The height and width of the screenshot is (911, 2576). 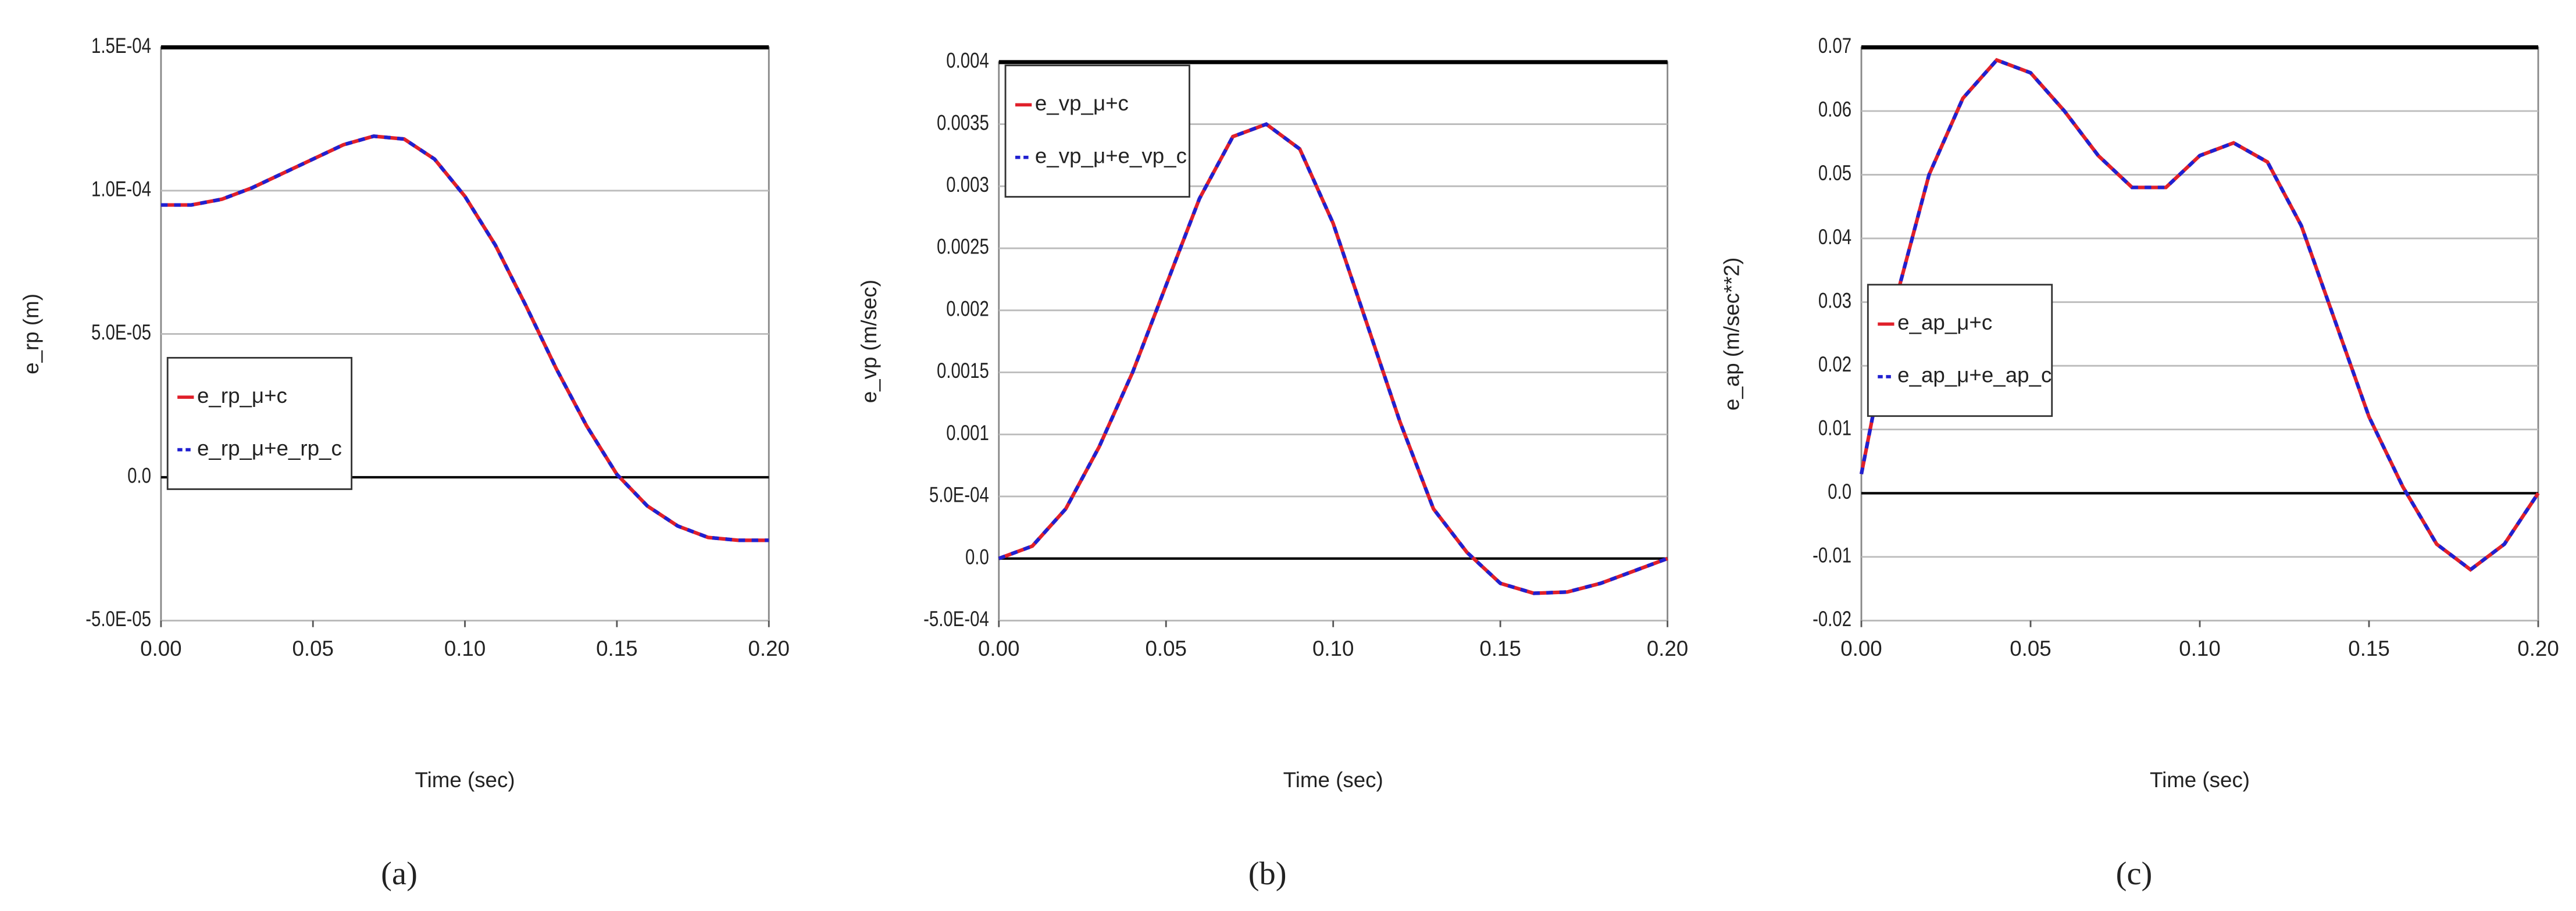 I want to click on y-tick-label: -5.0E-04, so click(x=956, y=619).